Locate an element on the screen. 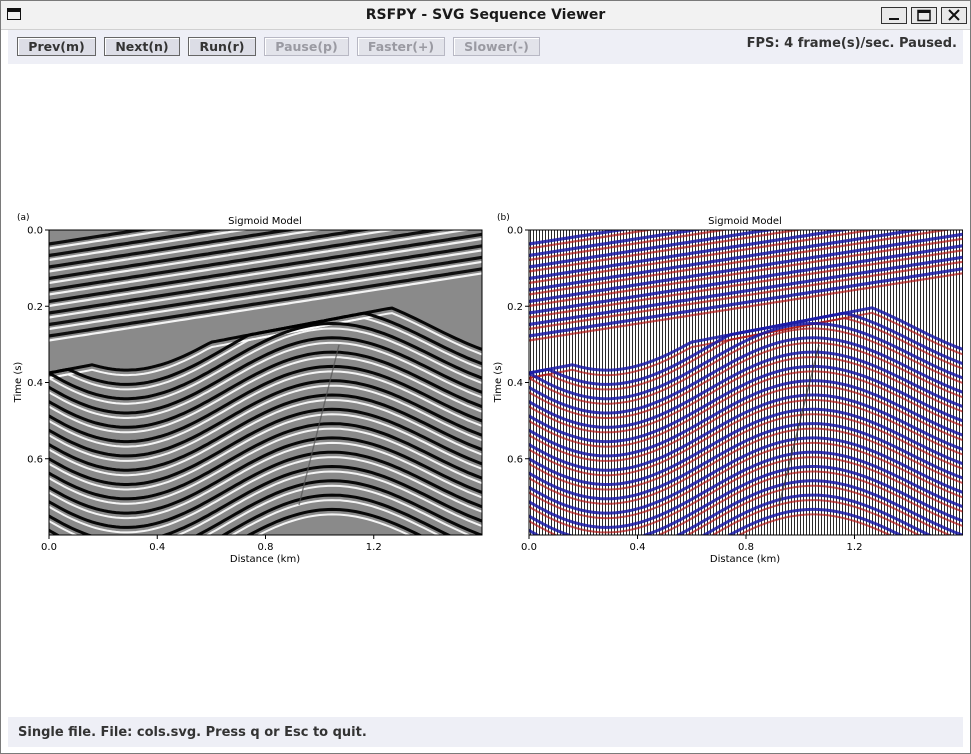 The image size is (971, 754). next-button: Next(n) is located at coordinates (142, 46).